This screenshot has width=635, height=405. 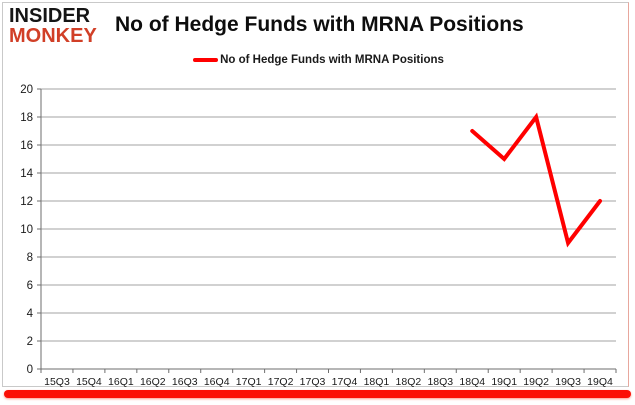 I want to click on y-tick-label: 20, so click(x=26, y=90).